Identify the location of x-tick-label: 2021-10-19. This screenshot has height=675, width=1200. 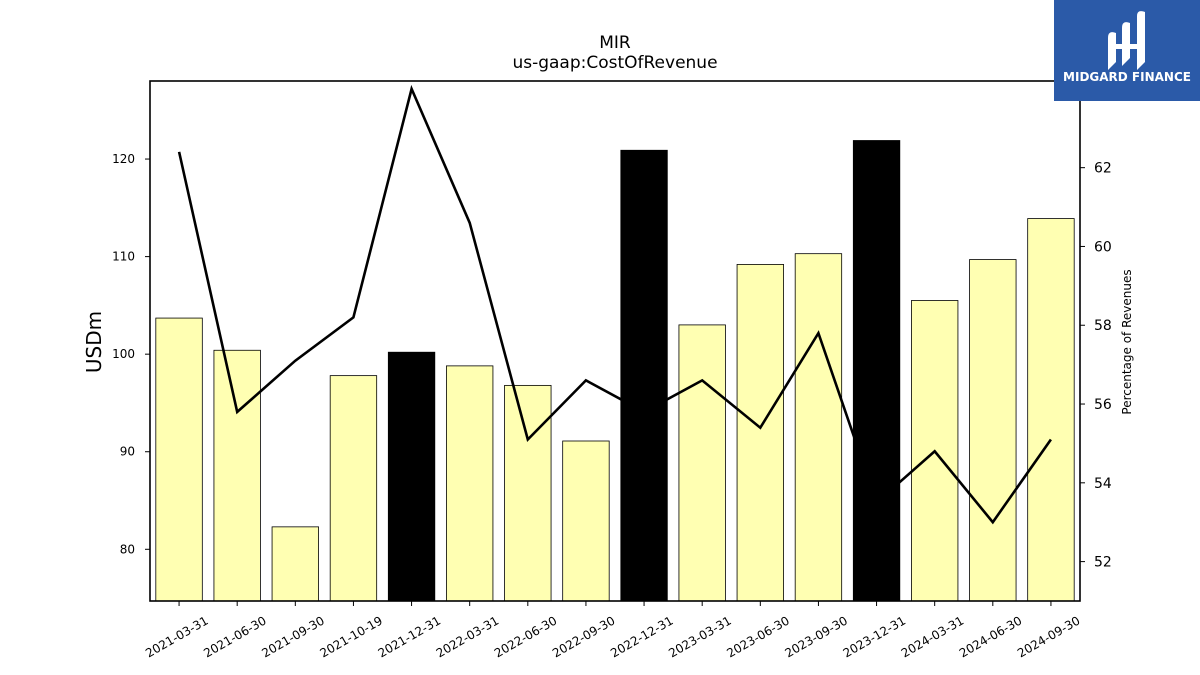
(351, 636).